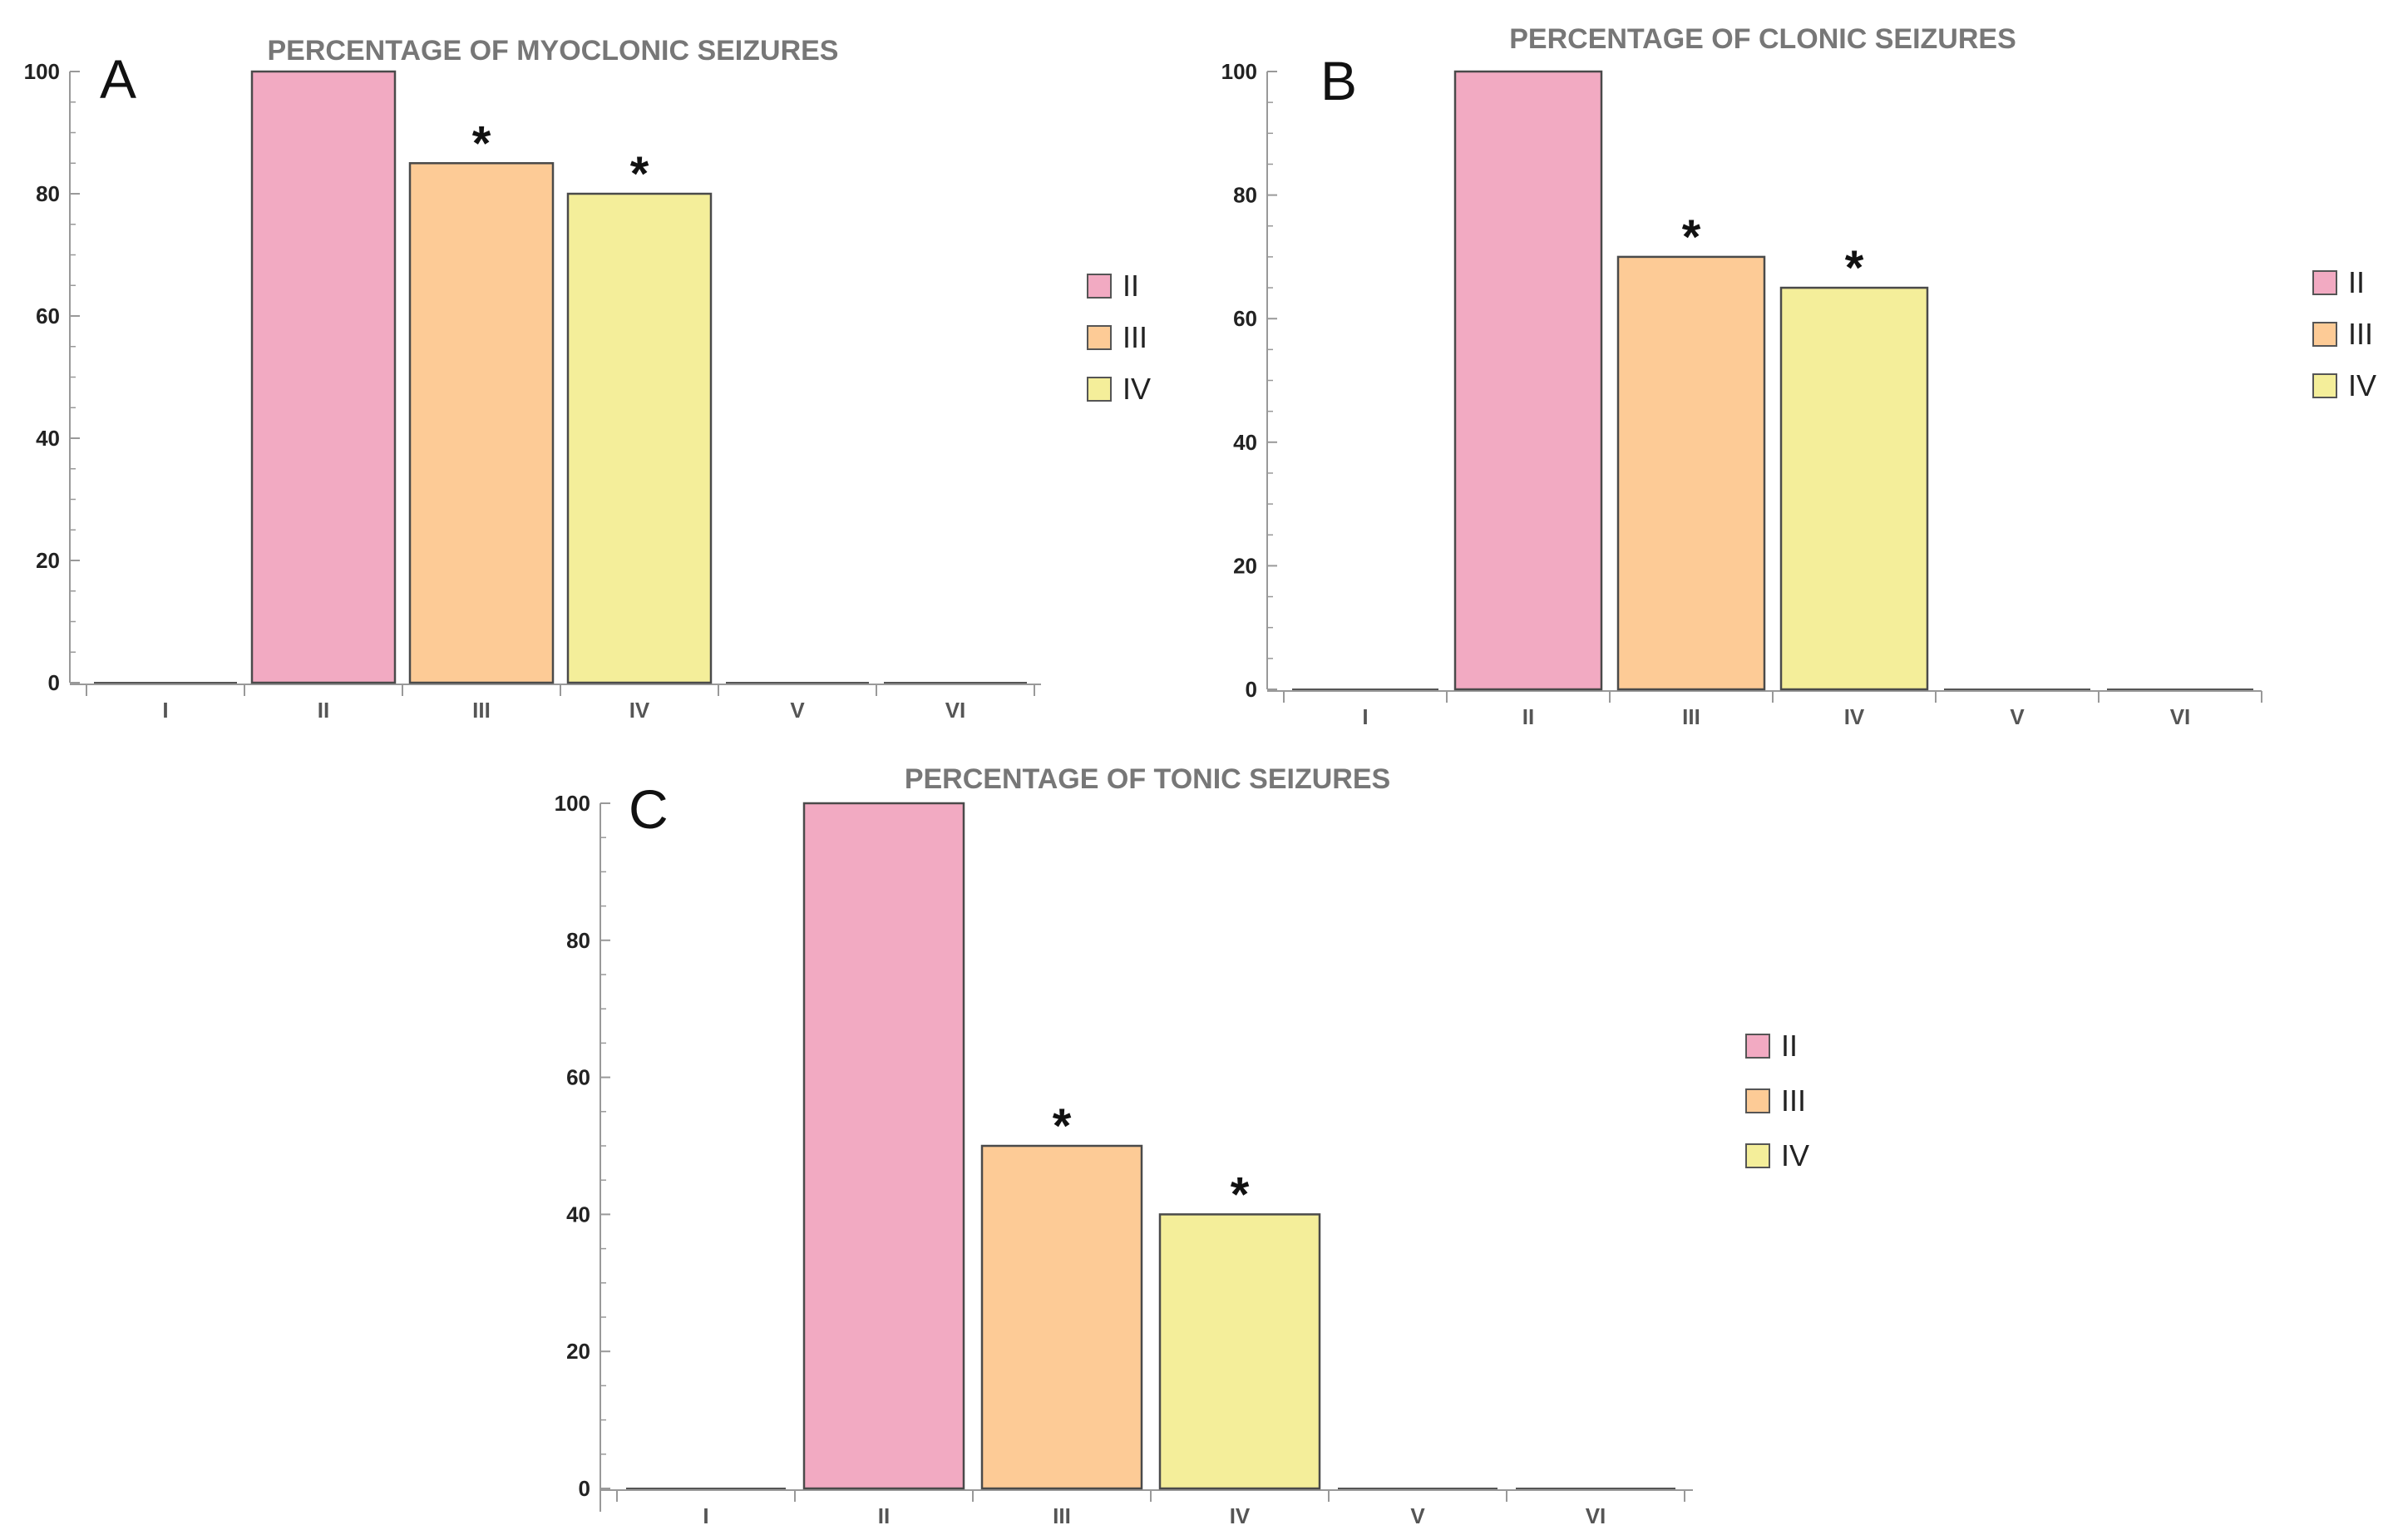 This screenshot has width=2398, height=1540. What do you see at coordinates (649, 809) in the screenshot?
I see `panel-letter: C` at bounding box center [649, 809].